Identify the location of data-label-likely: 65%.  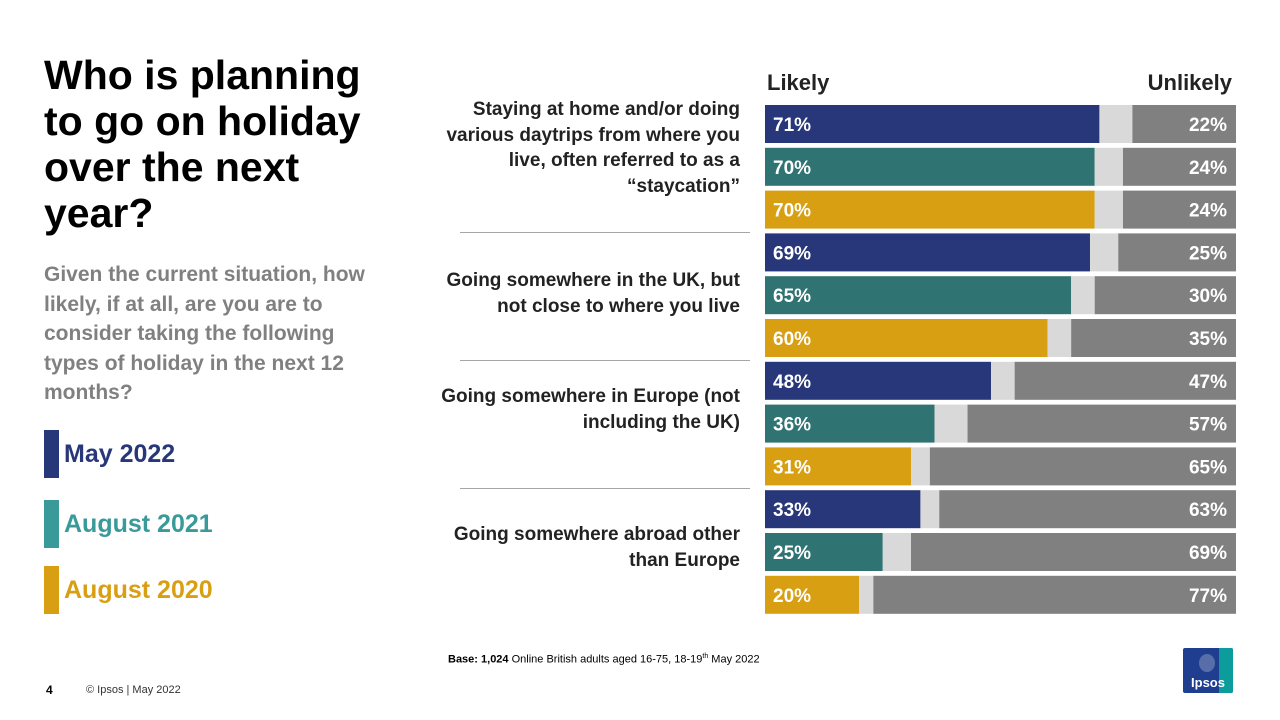
(792, 296).